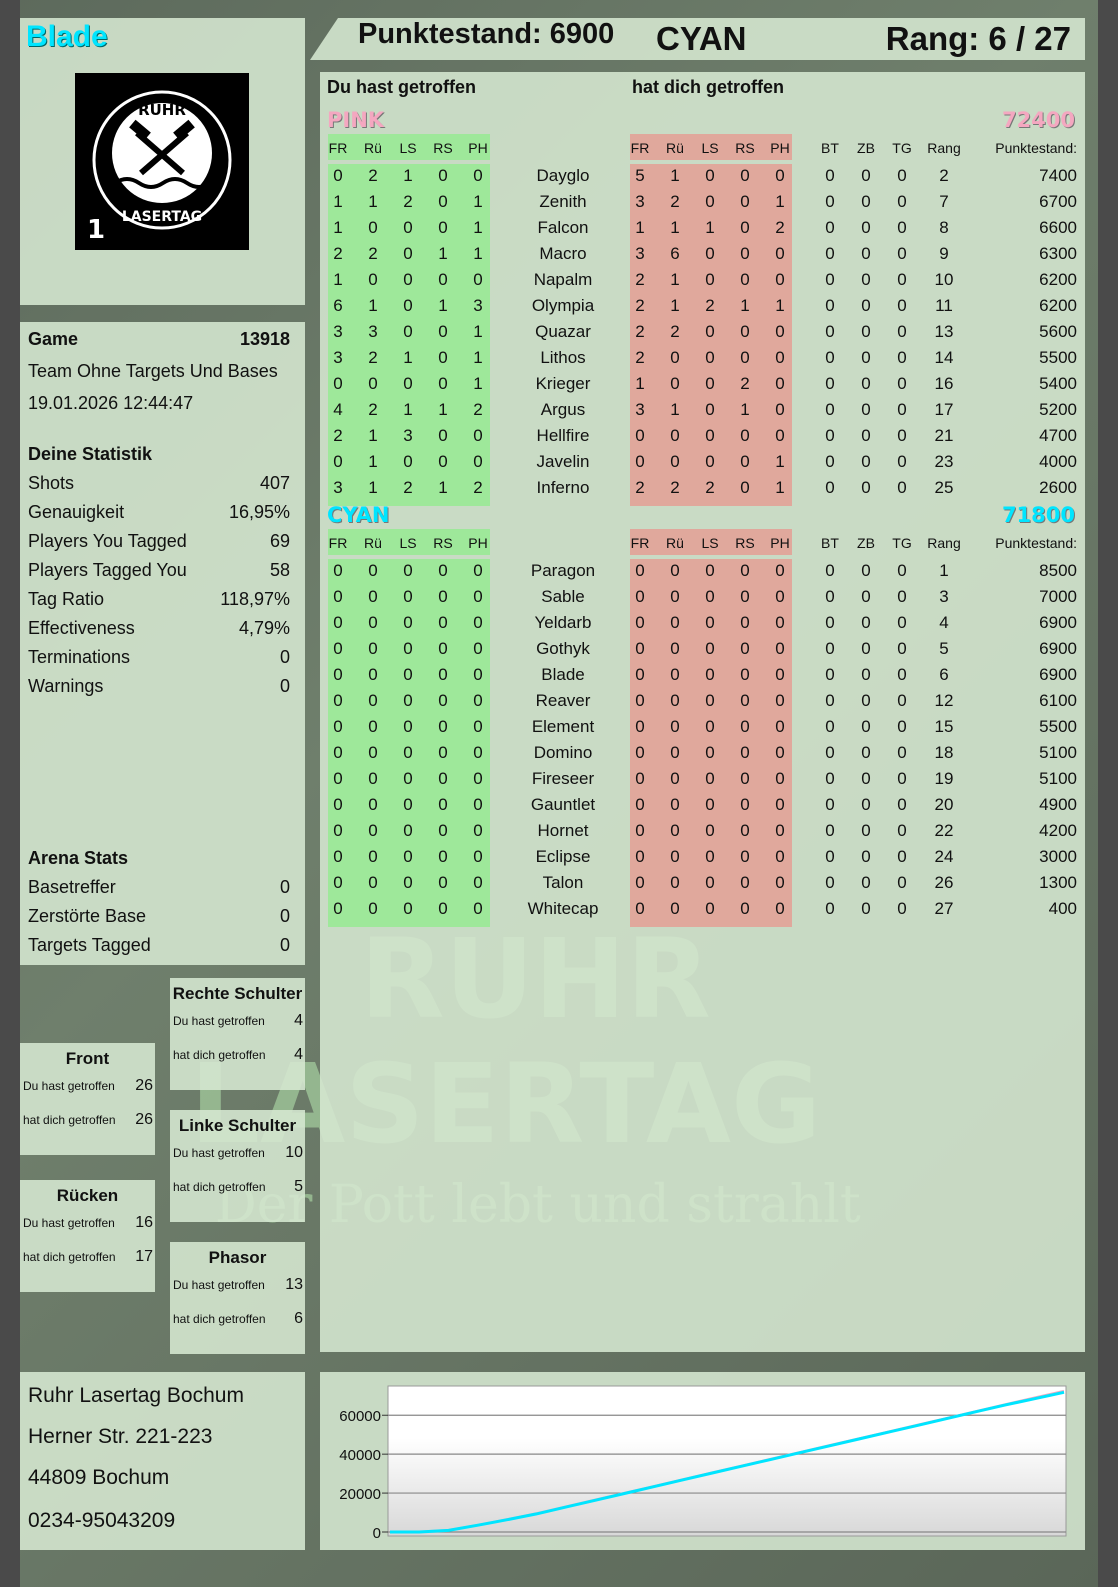  What do you see at coordinates (701, 38) in the screenshot?
I see `team-name: CYAN` at bounding box center [701, 38].